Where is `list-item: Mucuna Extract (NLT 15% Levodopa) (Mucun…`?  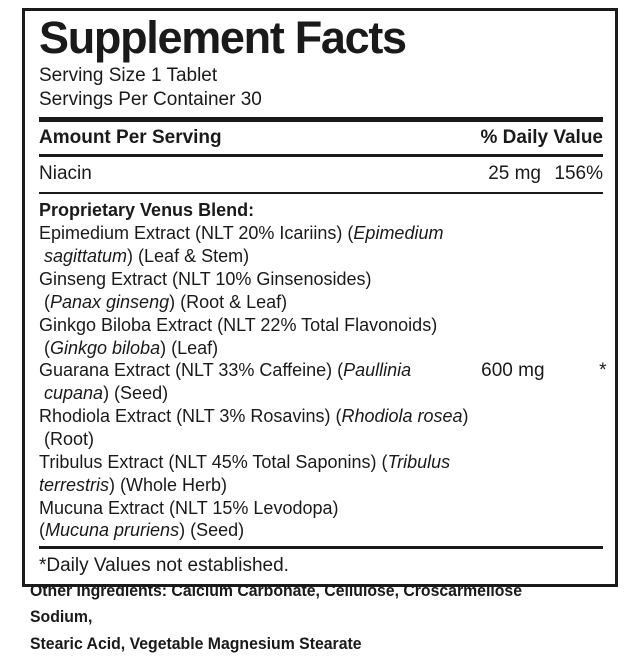 list-item: Mucuna Extract (NLT 15% Levodopa) (Mucun… is located at coordinates (189, 519).